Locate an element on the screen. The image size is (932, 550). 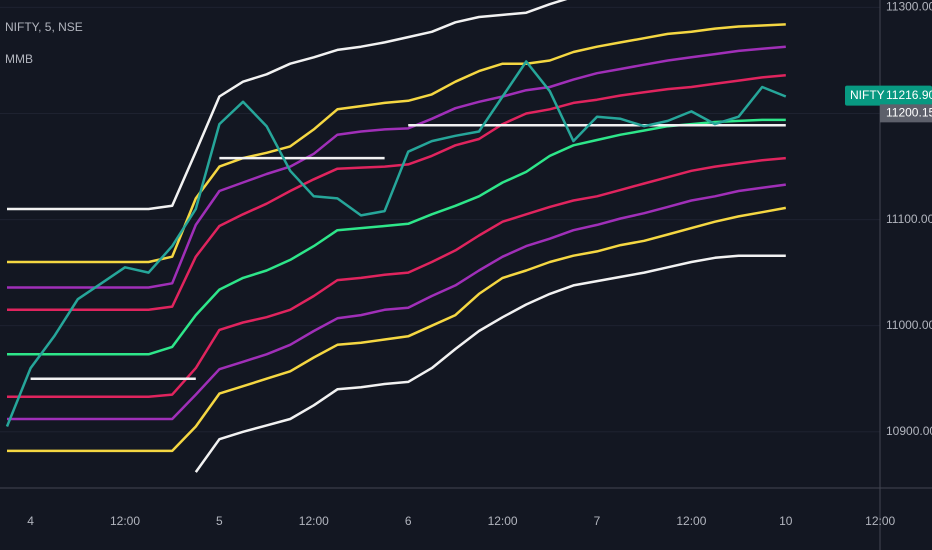
y-tick-label: 11300.00 is located at coordinates (909, 7).